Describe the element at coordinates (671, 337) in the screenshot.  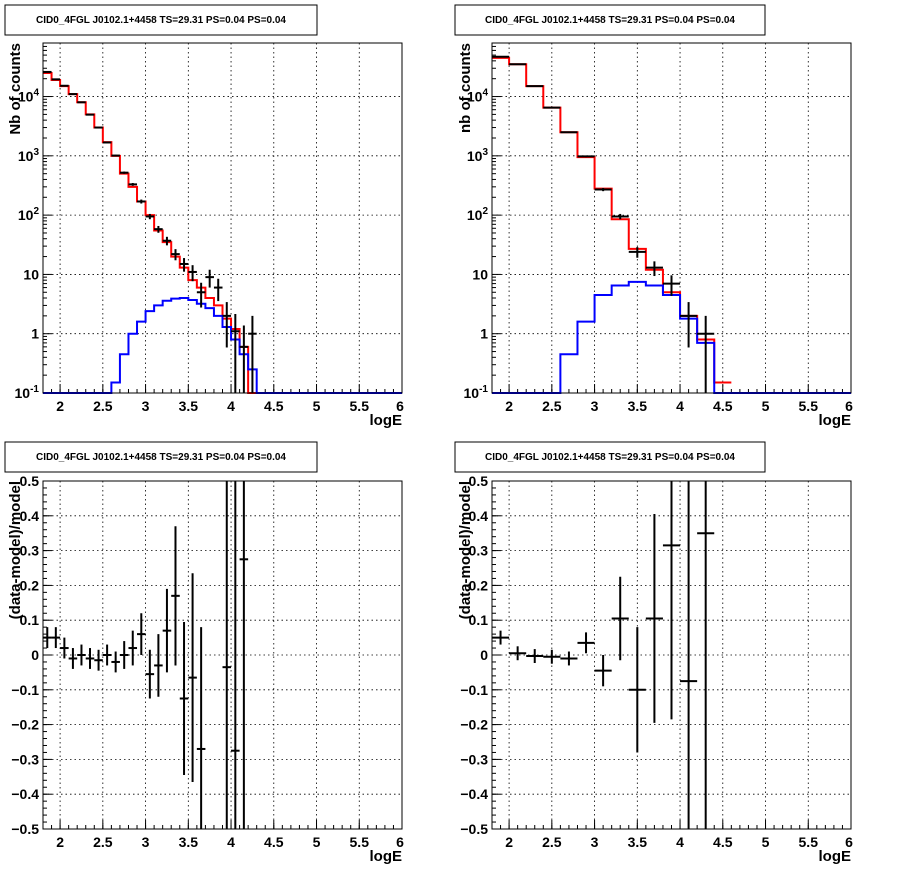
I see `component-histogram-line` at that location.